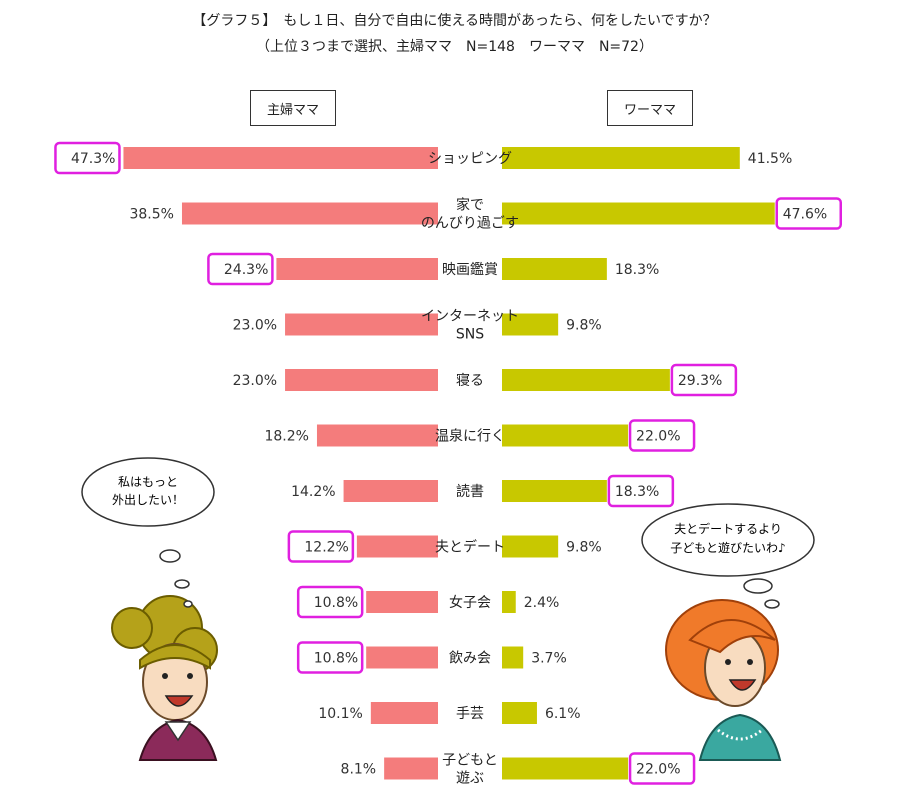  I want to click on data-label-left: 38.5%, so click(151, 215).